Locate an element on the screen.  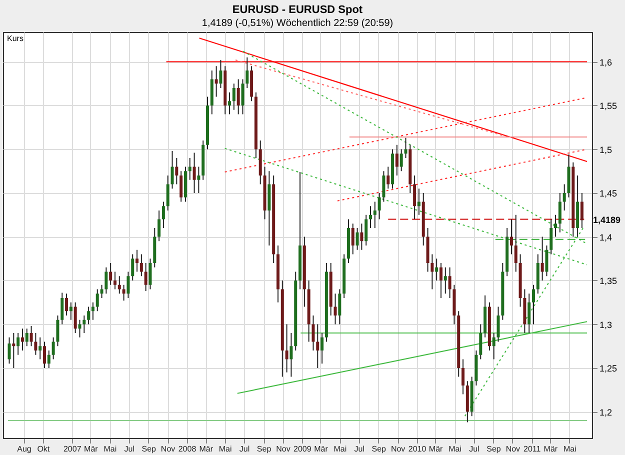
x-tick-label: 2008 is located at coordinates (187, 449).